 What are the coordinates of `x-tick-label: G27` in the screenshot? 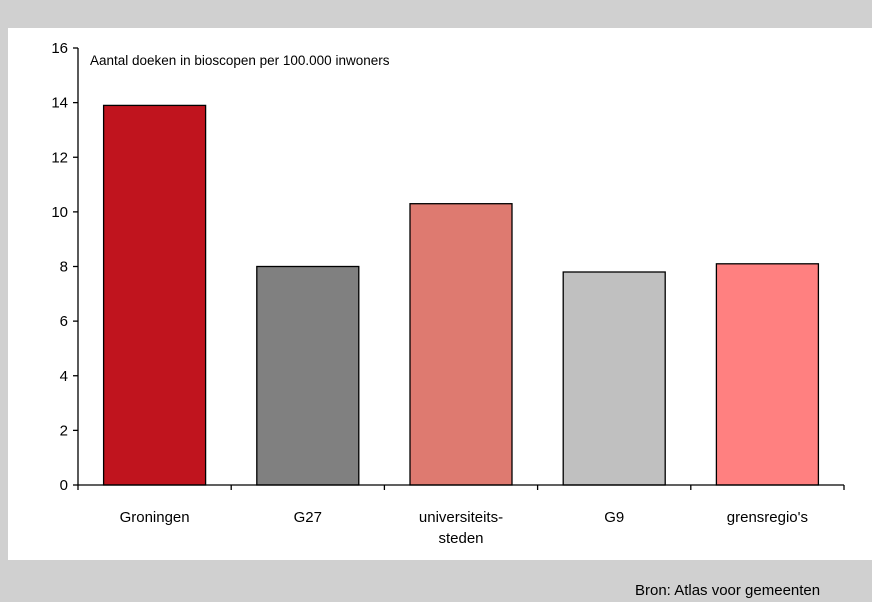 It's located at (308, 517).